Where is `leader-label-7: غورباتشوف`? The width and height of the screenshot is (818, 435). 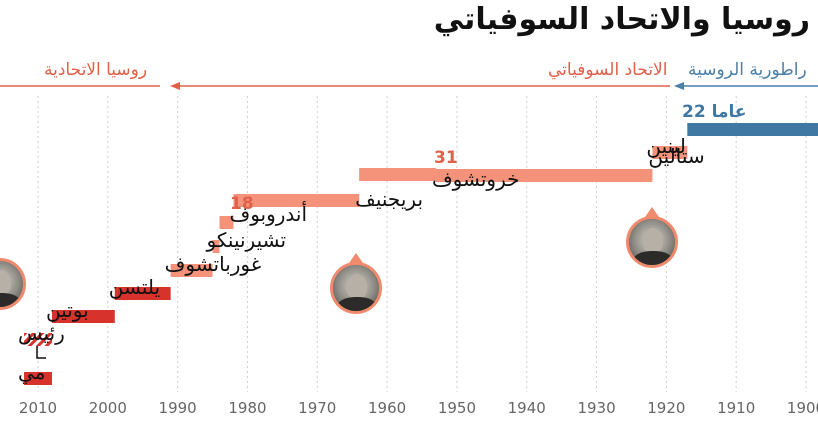
leader-label-7: غورباتشوف is located at coordinates (213, 264).